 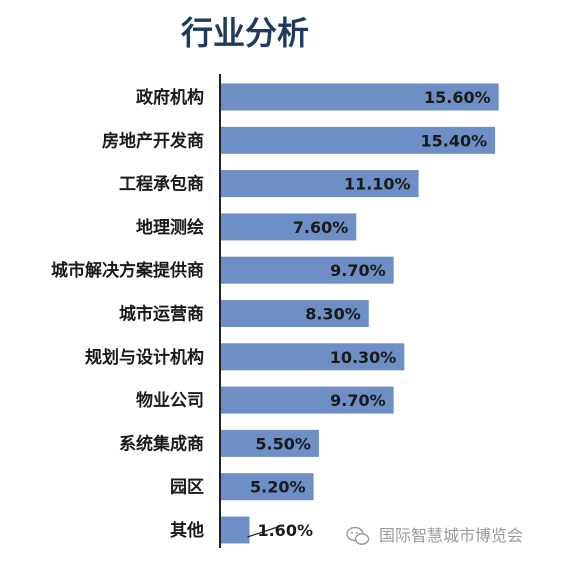 What do you see at coordinates (153, 140) in the screenshot?
I see `category-label: 房地产开发商` at bounding box center [153, 140].